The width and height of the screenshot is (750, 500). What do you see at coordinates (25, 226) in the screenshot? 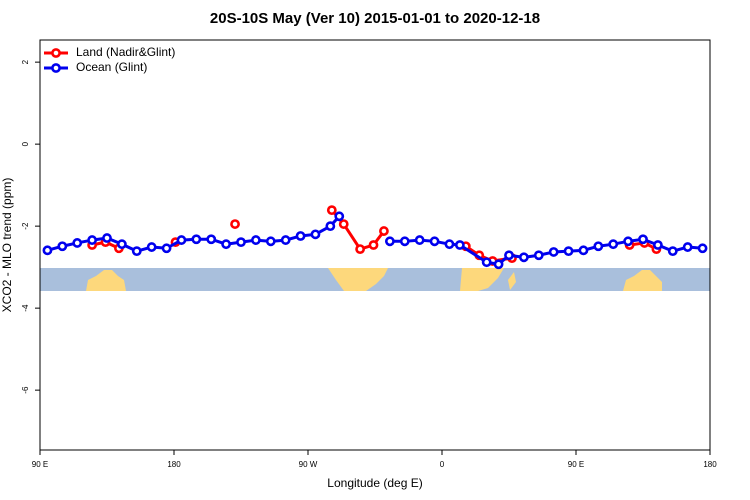
I see `y-tick-label: -2` at bounding box center [25, 226].